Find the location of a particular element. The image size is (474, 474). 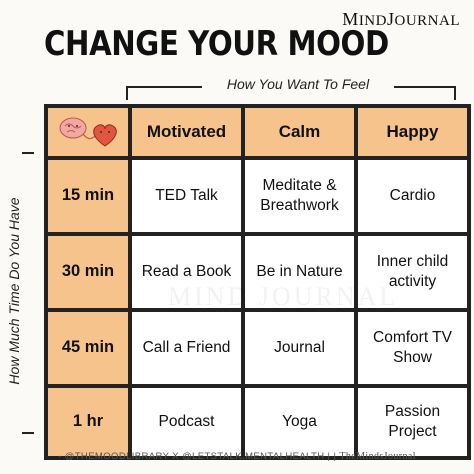

row-header-1-hr: 1 hr is located at coordinates (88, 422).